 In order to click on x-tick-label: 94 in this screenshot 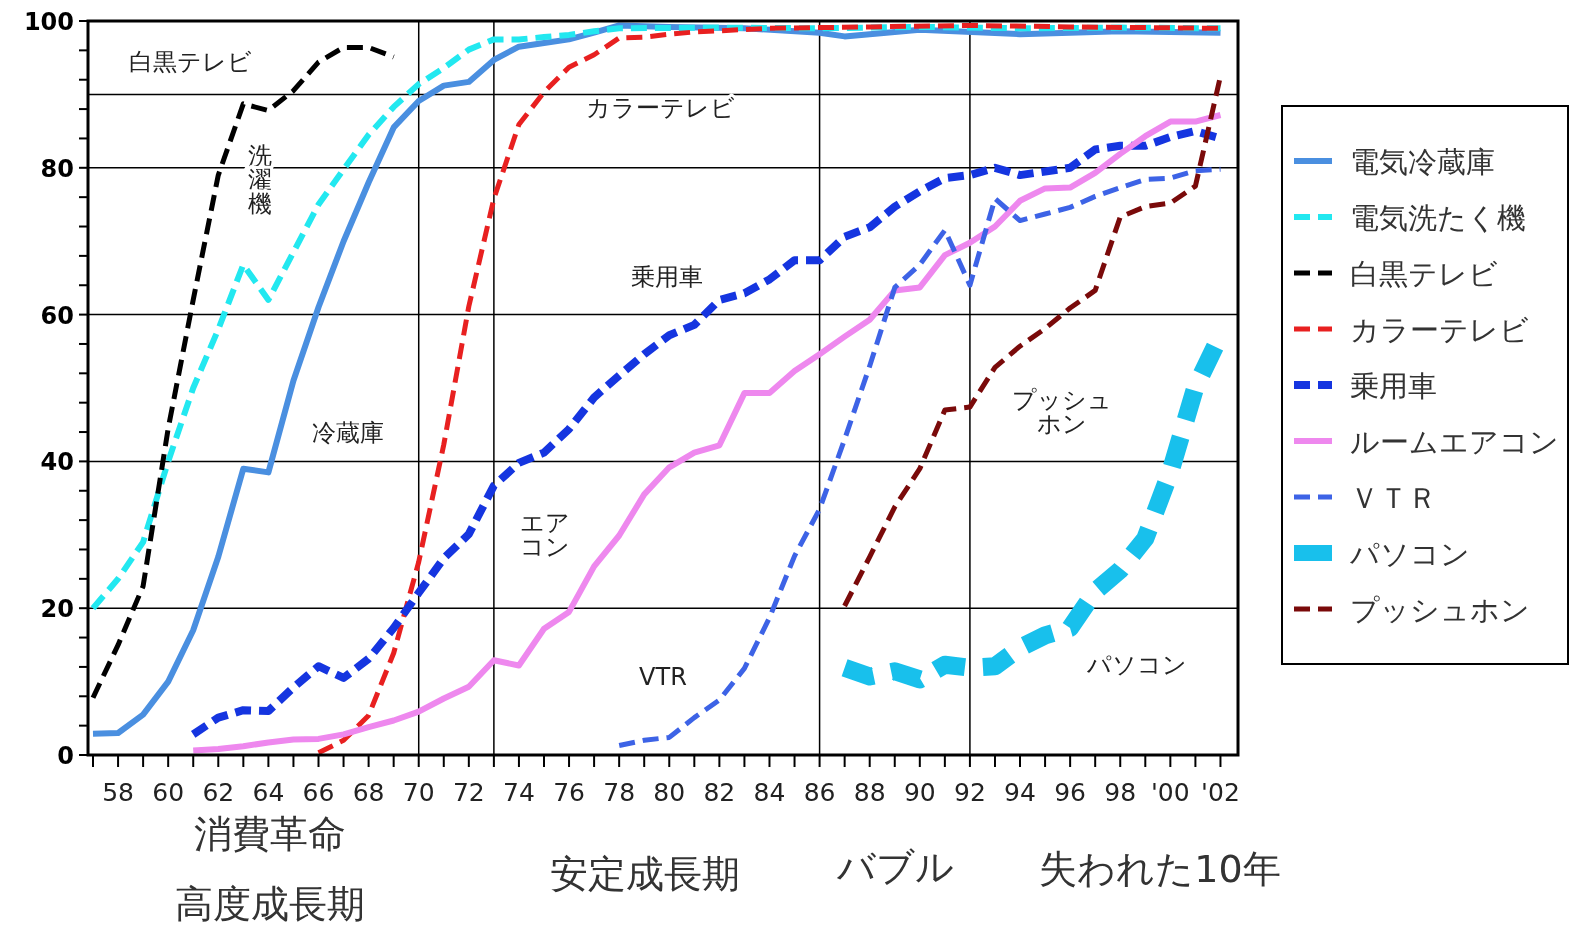, I will do `click(1020, 792)`.